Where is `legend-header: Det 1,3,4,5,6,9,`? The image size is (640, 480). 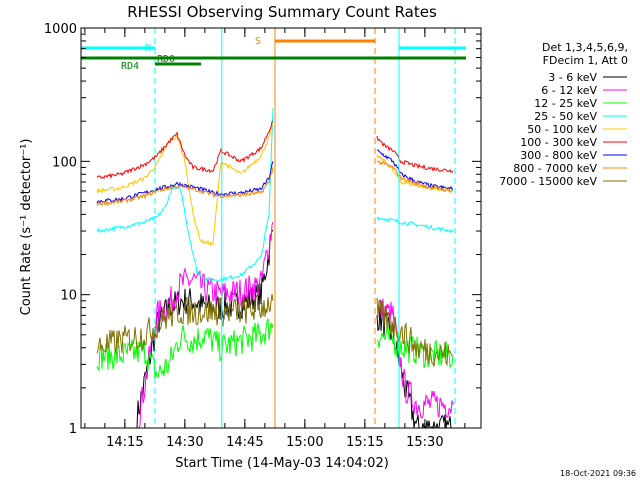 legend-header: Det 1,3,4,5,6,9, is located at coordinates (585, 47).